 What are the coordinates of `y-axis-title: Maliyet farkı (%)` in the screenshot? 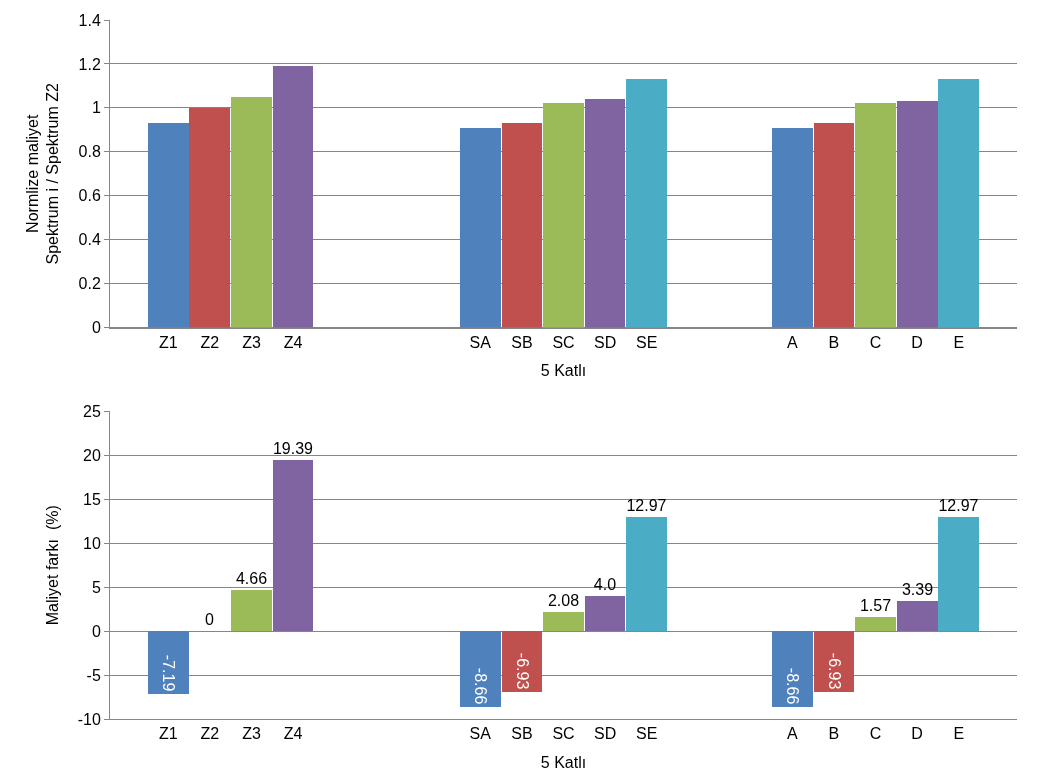 It's located at (52, 565).